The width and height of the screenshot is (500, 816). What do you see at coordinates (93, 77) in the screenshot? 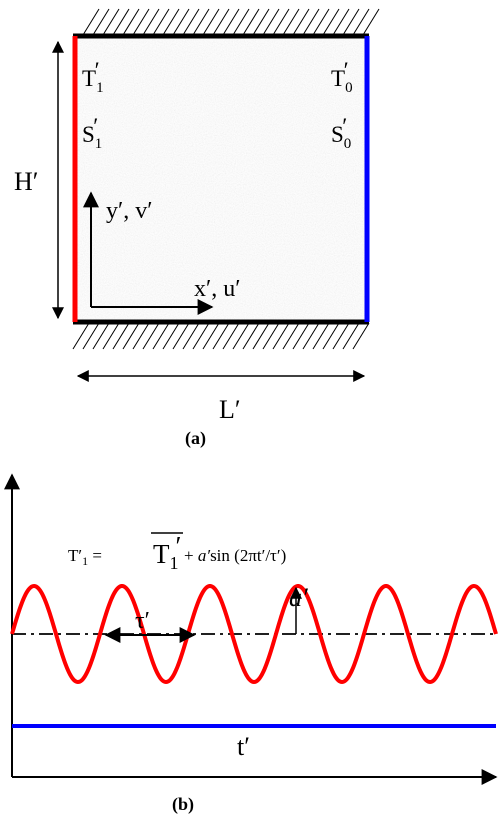
I see `hot-wall-temp-label: T1′` at bounding box center [93, 77].